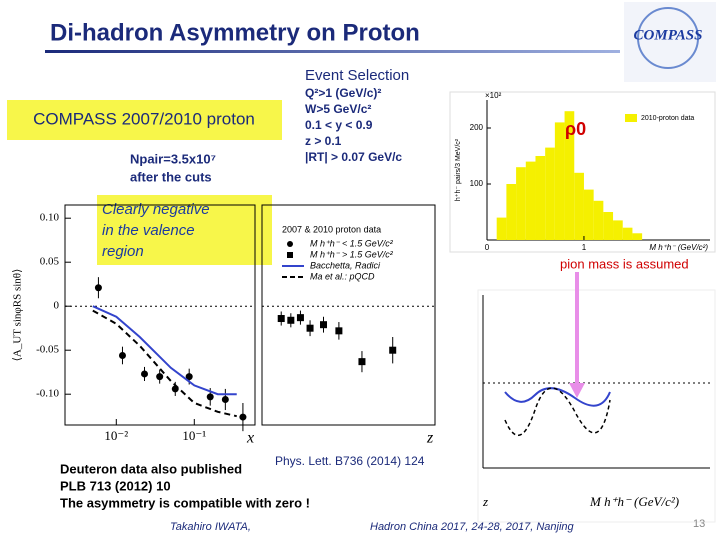  I want to click on reference: Phys. Lett. B736 (2014) 124, so click(350, 461).